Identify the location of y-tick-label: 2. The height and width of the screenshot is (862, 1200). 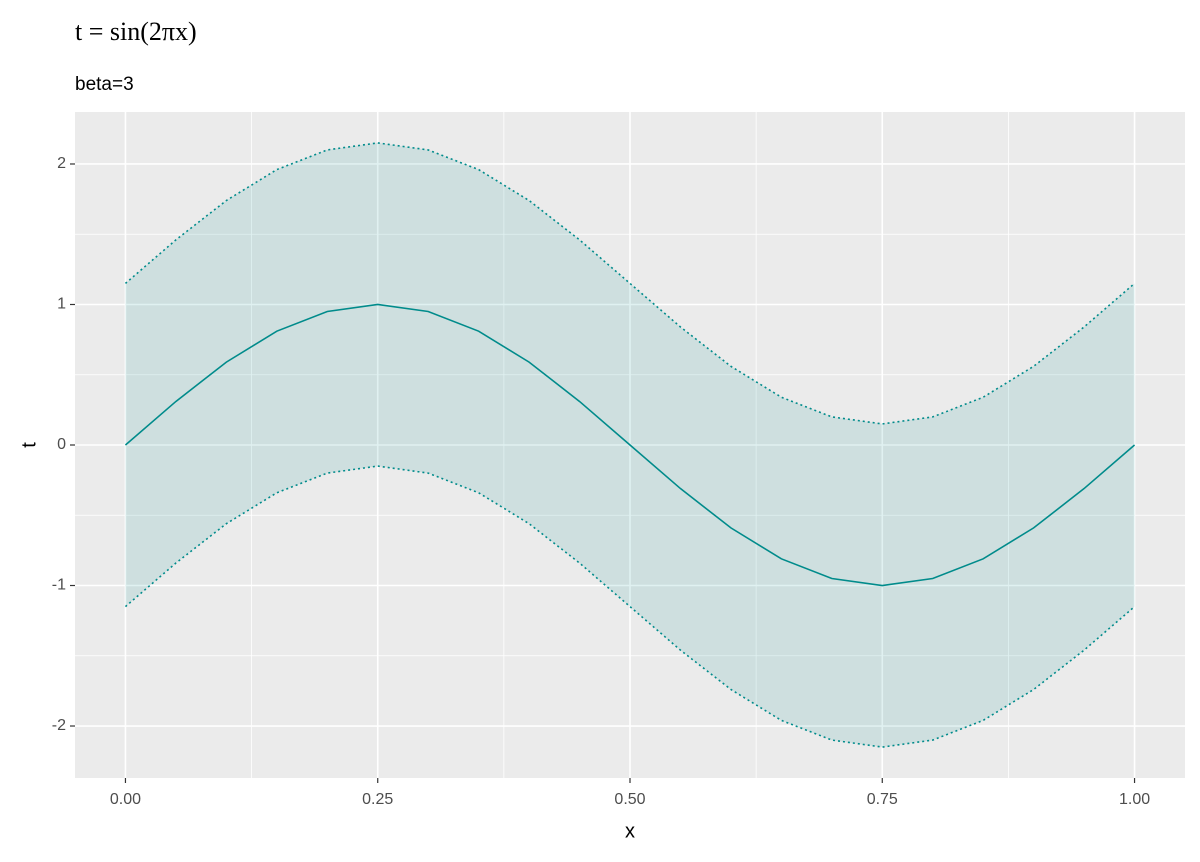
(61, 163).